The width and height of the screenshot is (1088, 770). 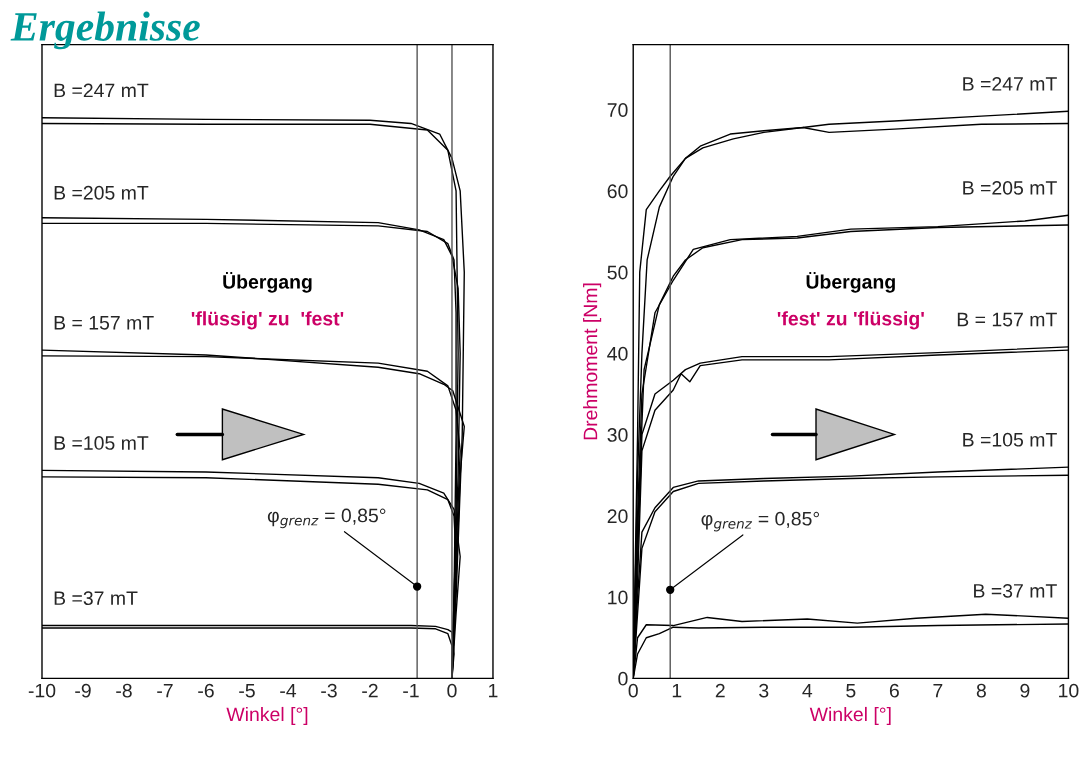 What do you see at coordinates (938, 690) in the screenshot?
I see `x-tick-label: 7` at bounding box center [938, 690].